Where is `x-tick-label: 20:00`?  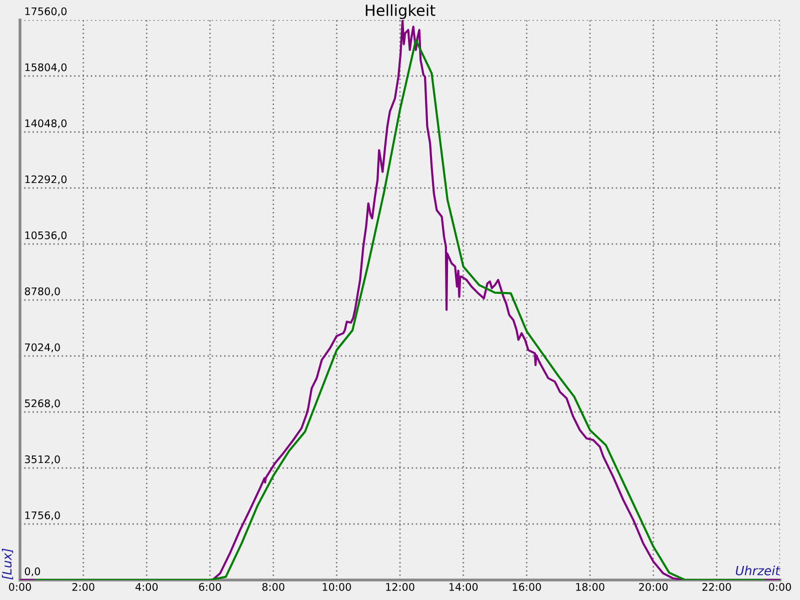 x-tick-label: 20:00 is located at coordinates (653, 586).